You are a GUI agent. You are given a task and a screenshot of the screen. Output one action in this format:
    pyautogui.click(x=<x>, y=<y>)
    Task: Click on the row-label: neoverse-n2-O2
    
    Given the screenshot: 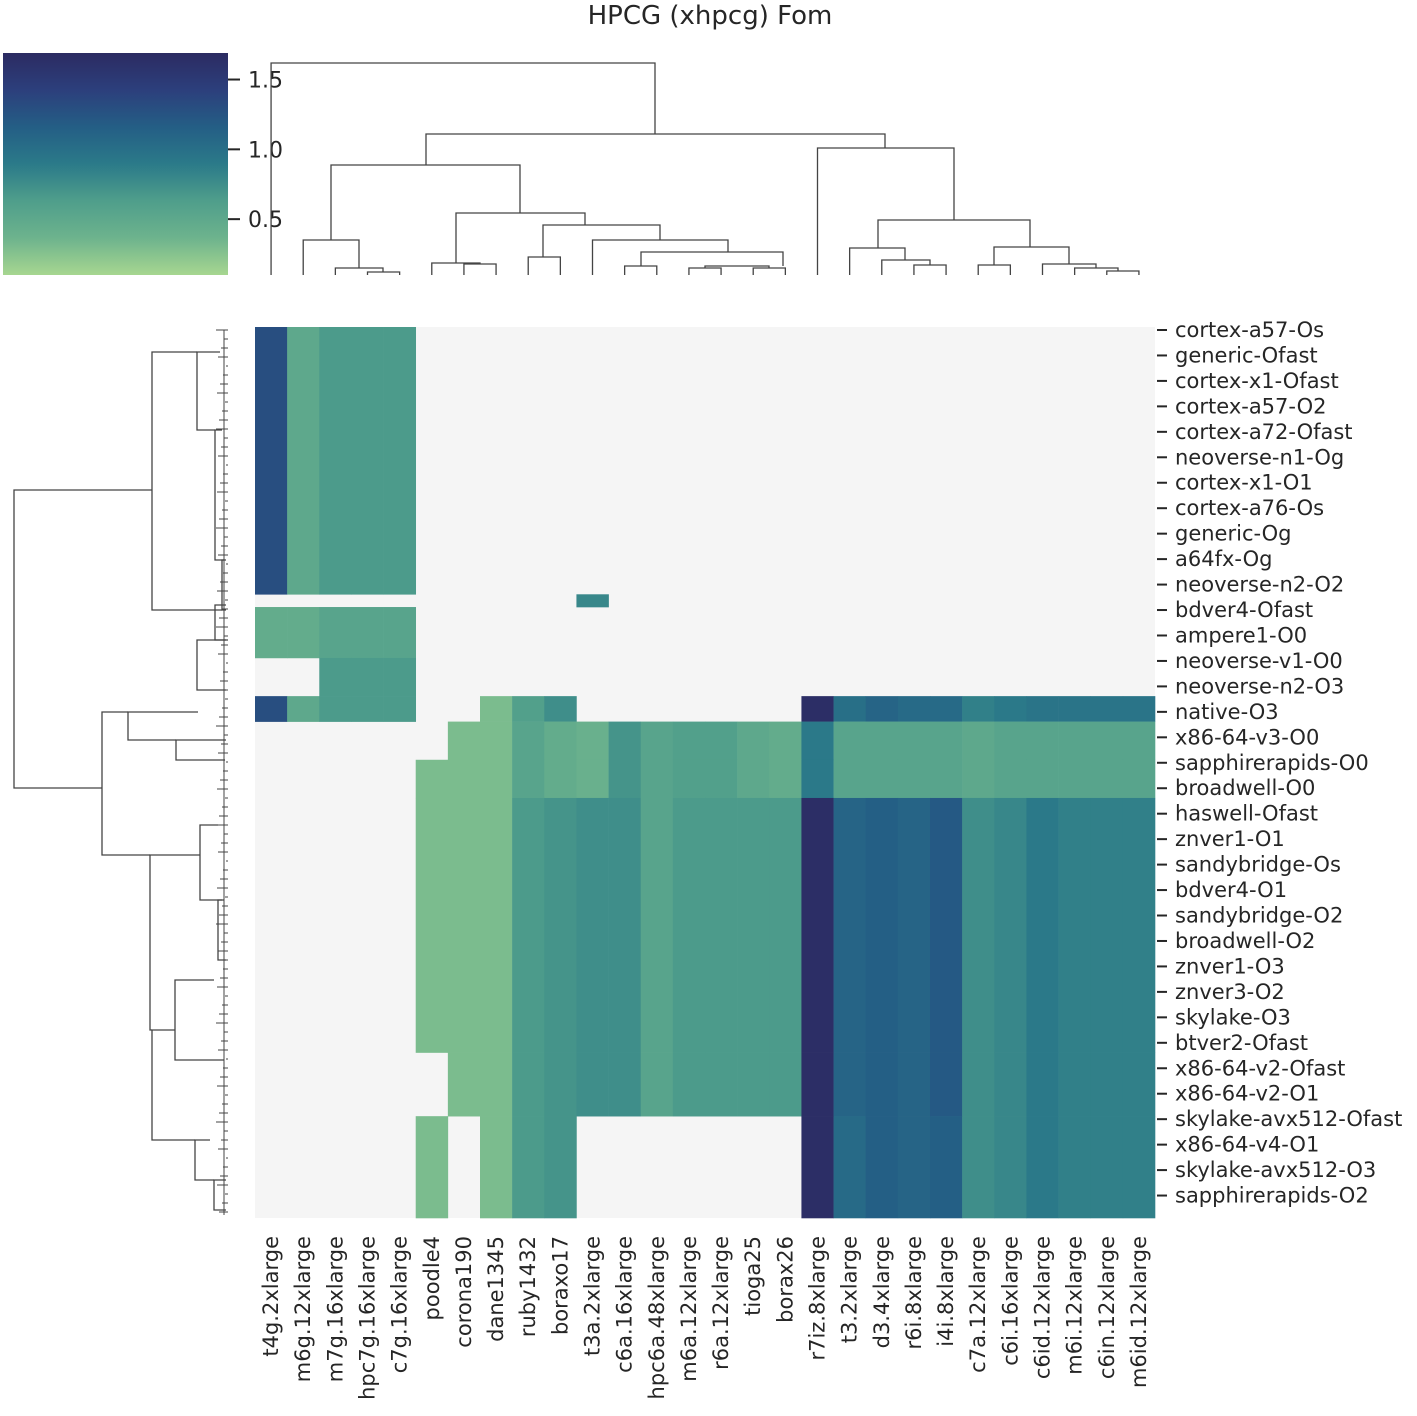 What is the action you would take?
    pyautogui.click(x=1259, y=585)
    